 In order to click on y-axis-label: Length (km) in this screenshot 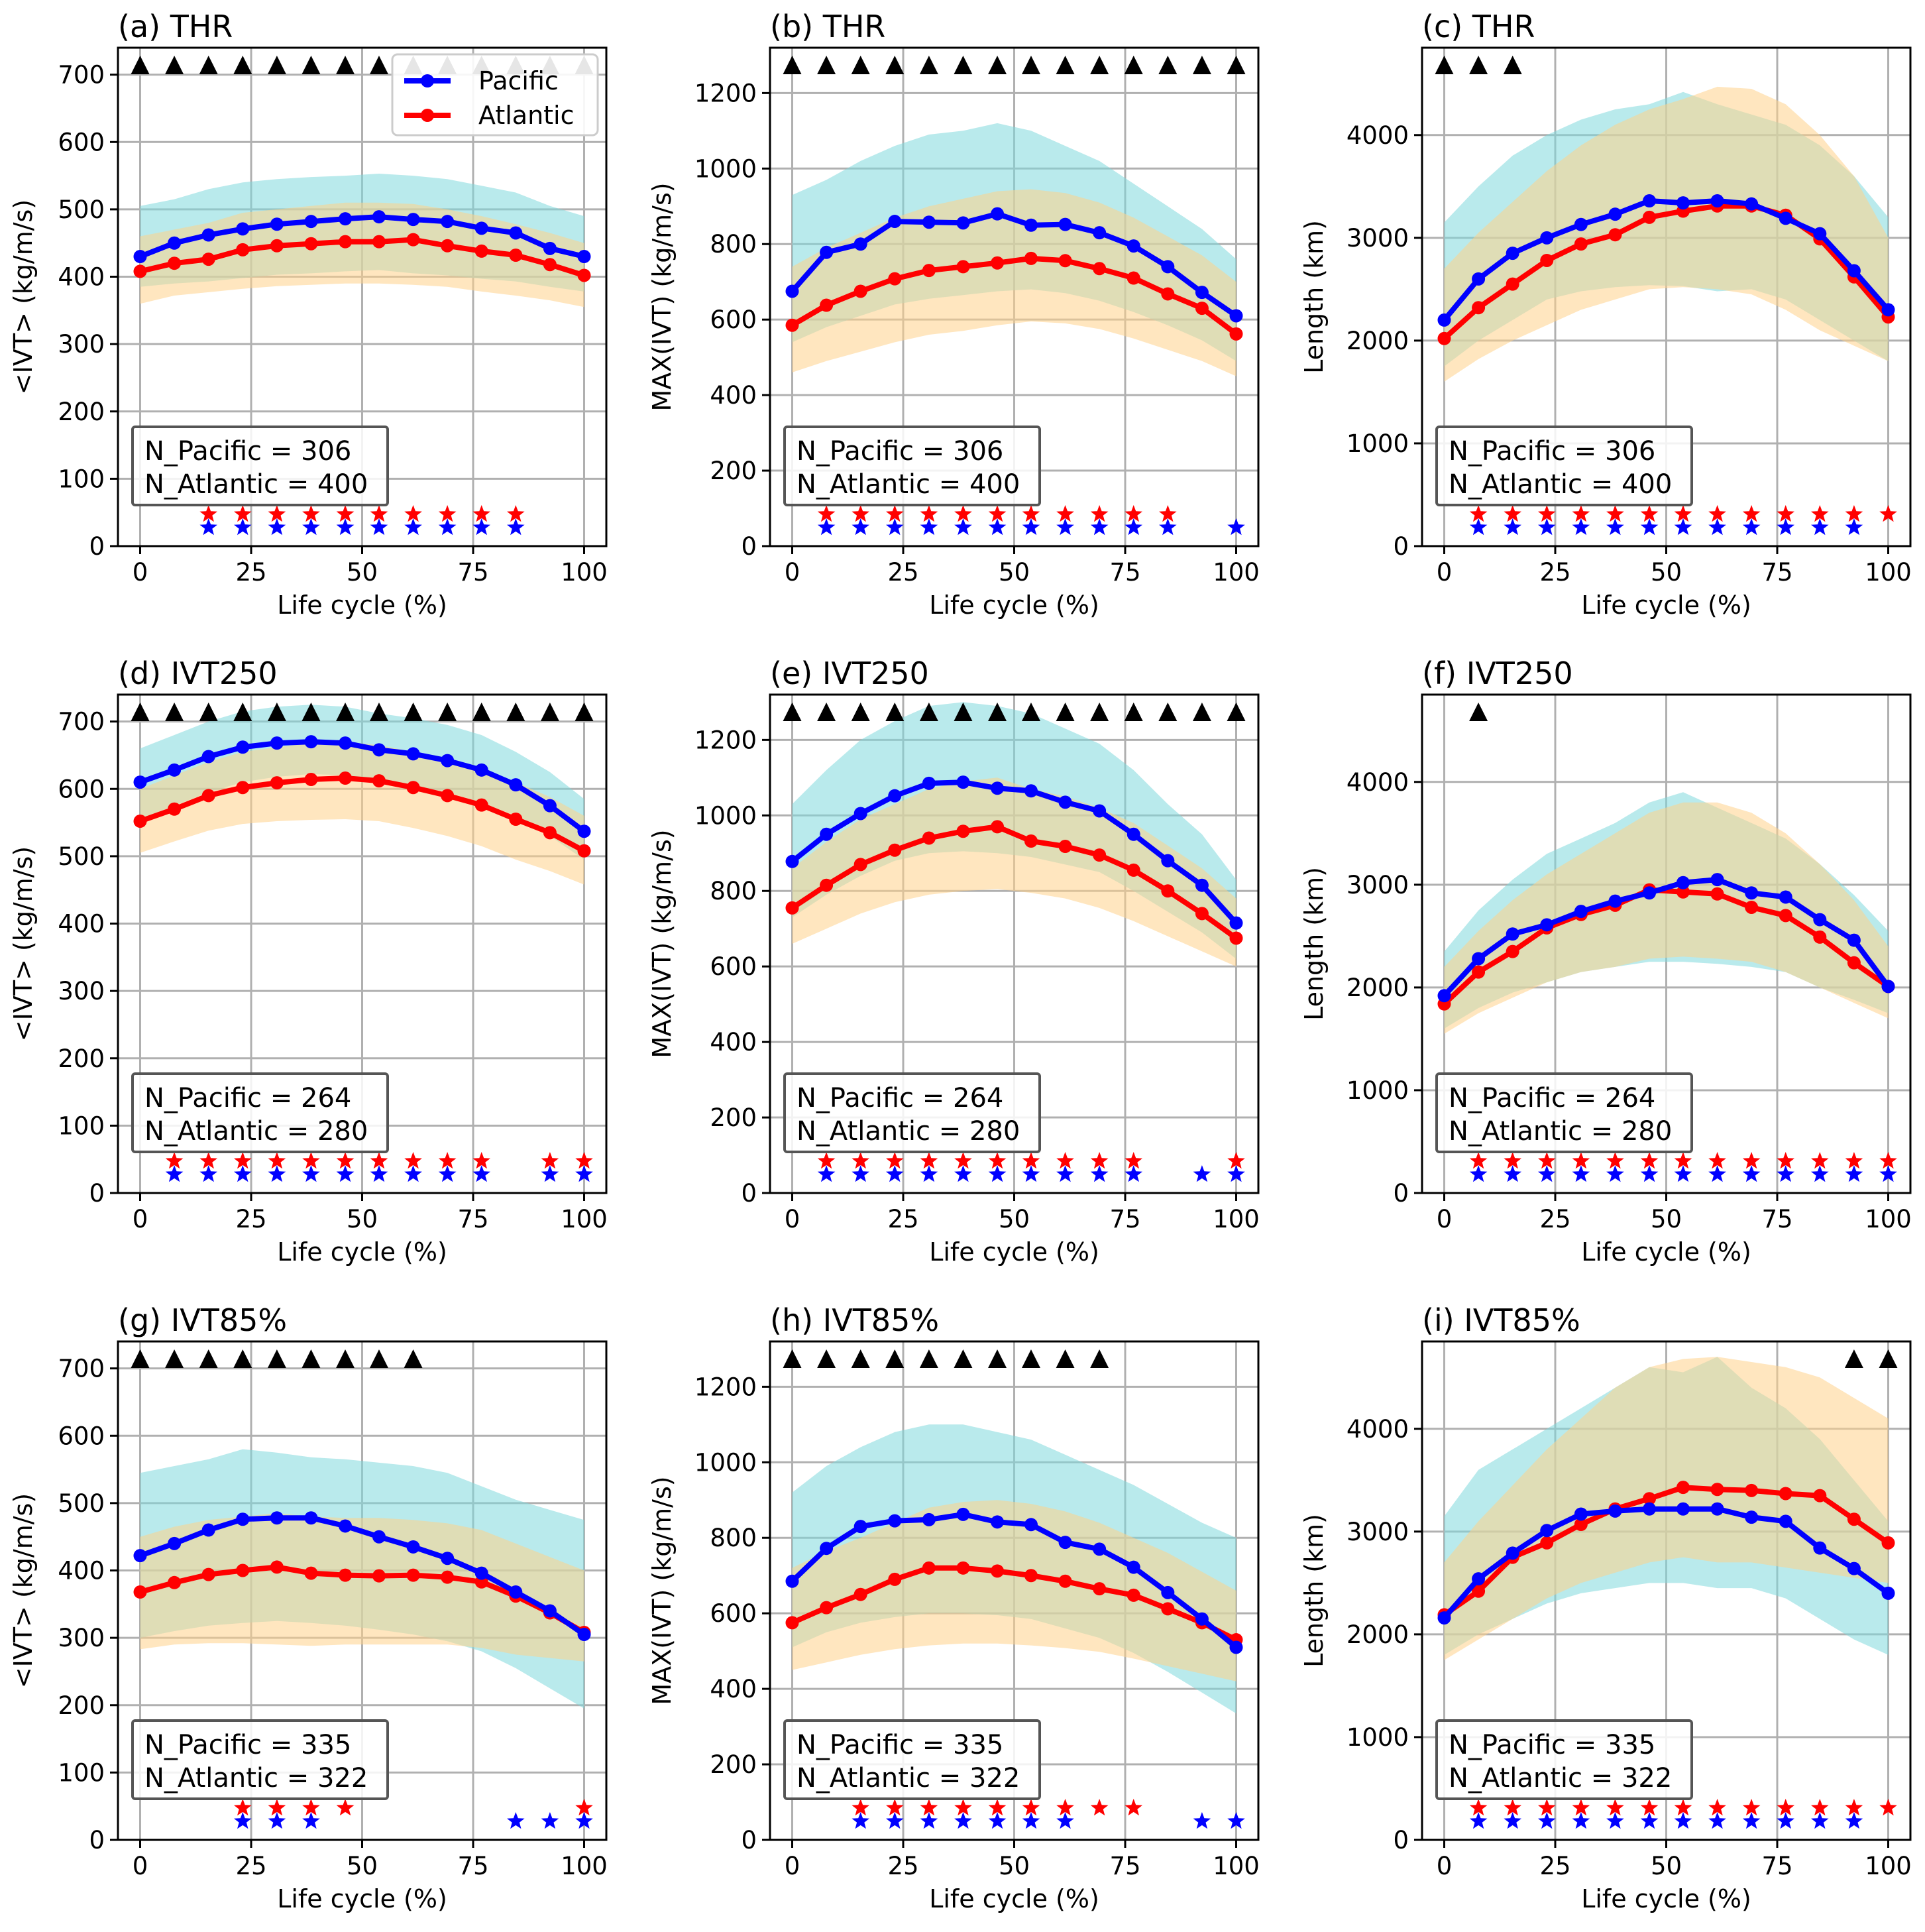, I will do `click(1314, 297)`.